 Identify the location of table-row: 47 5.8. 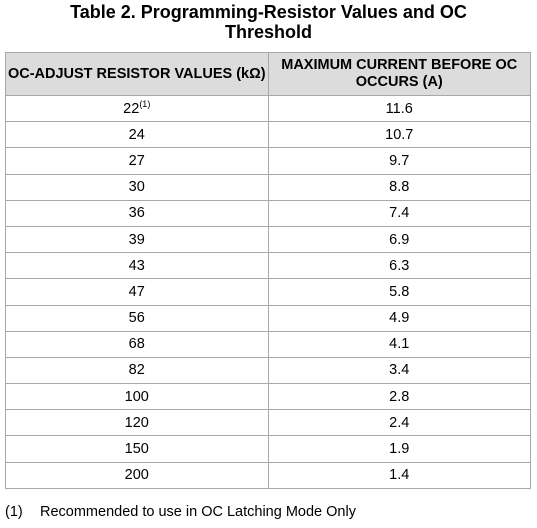
(268, 292).